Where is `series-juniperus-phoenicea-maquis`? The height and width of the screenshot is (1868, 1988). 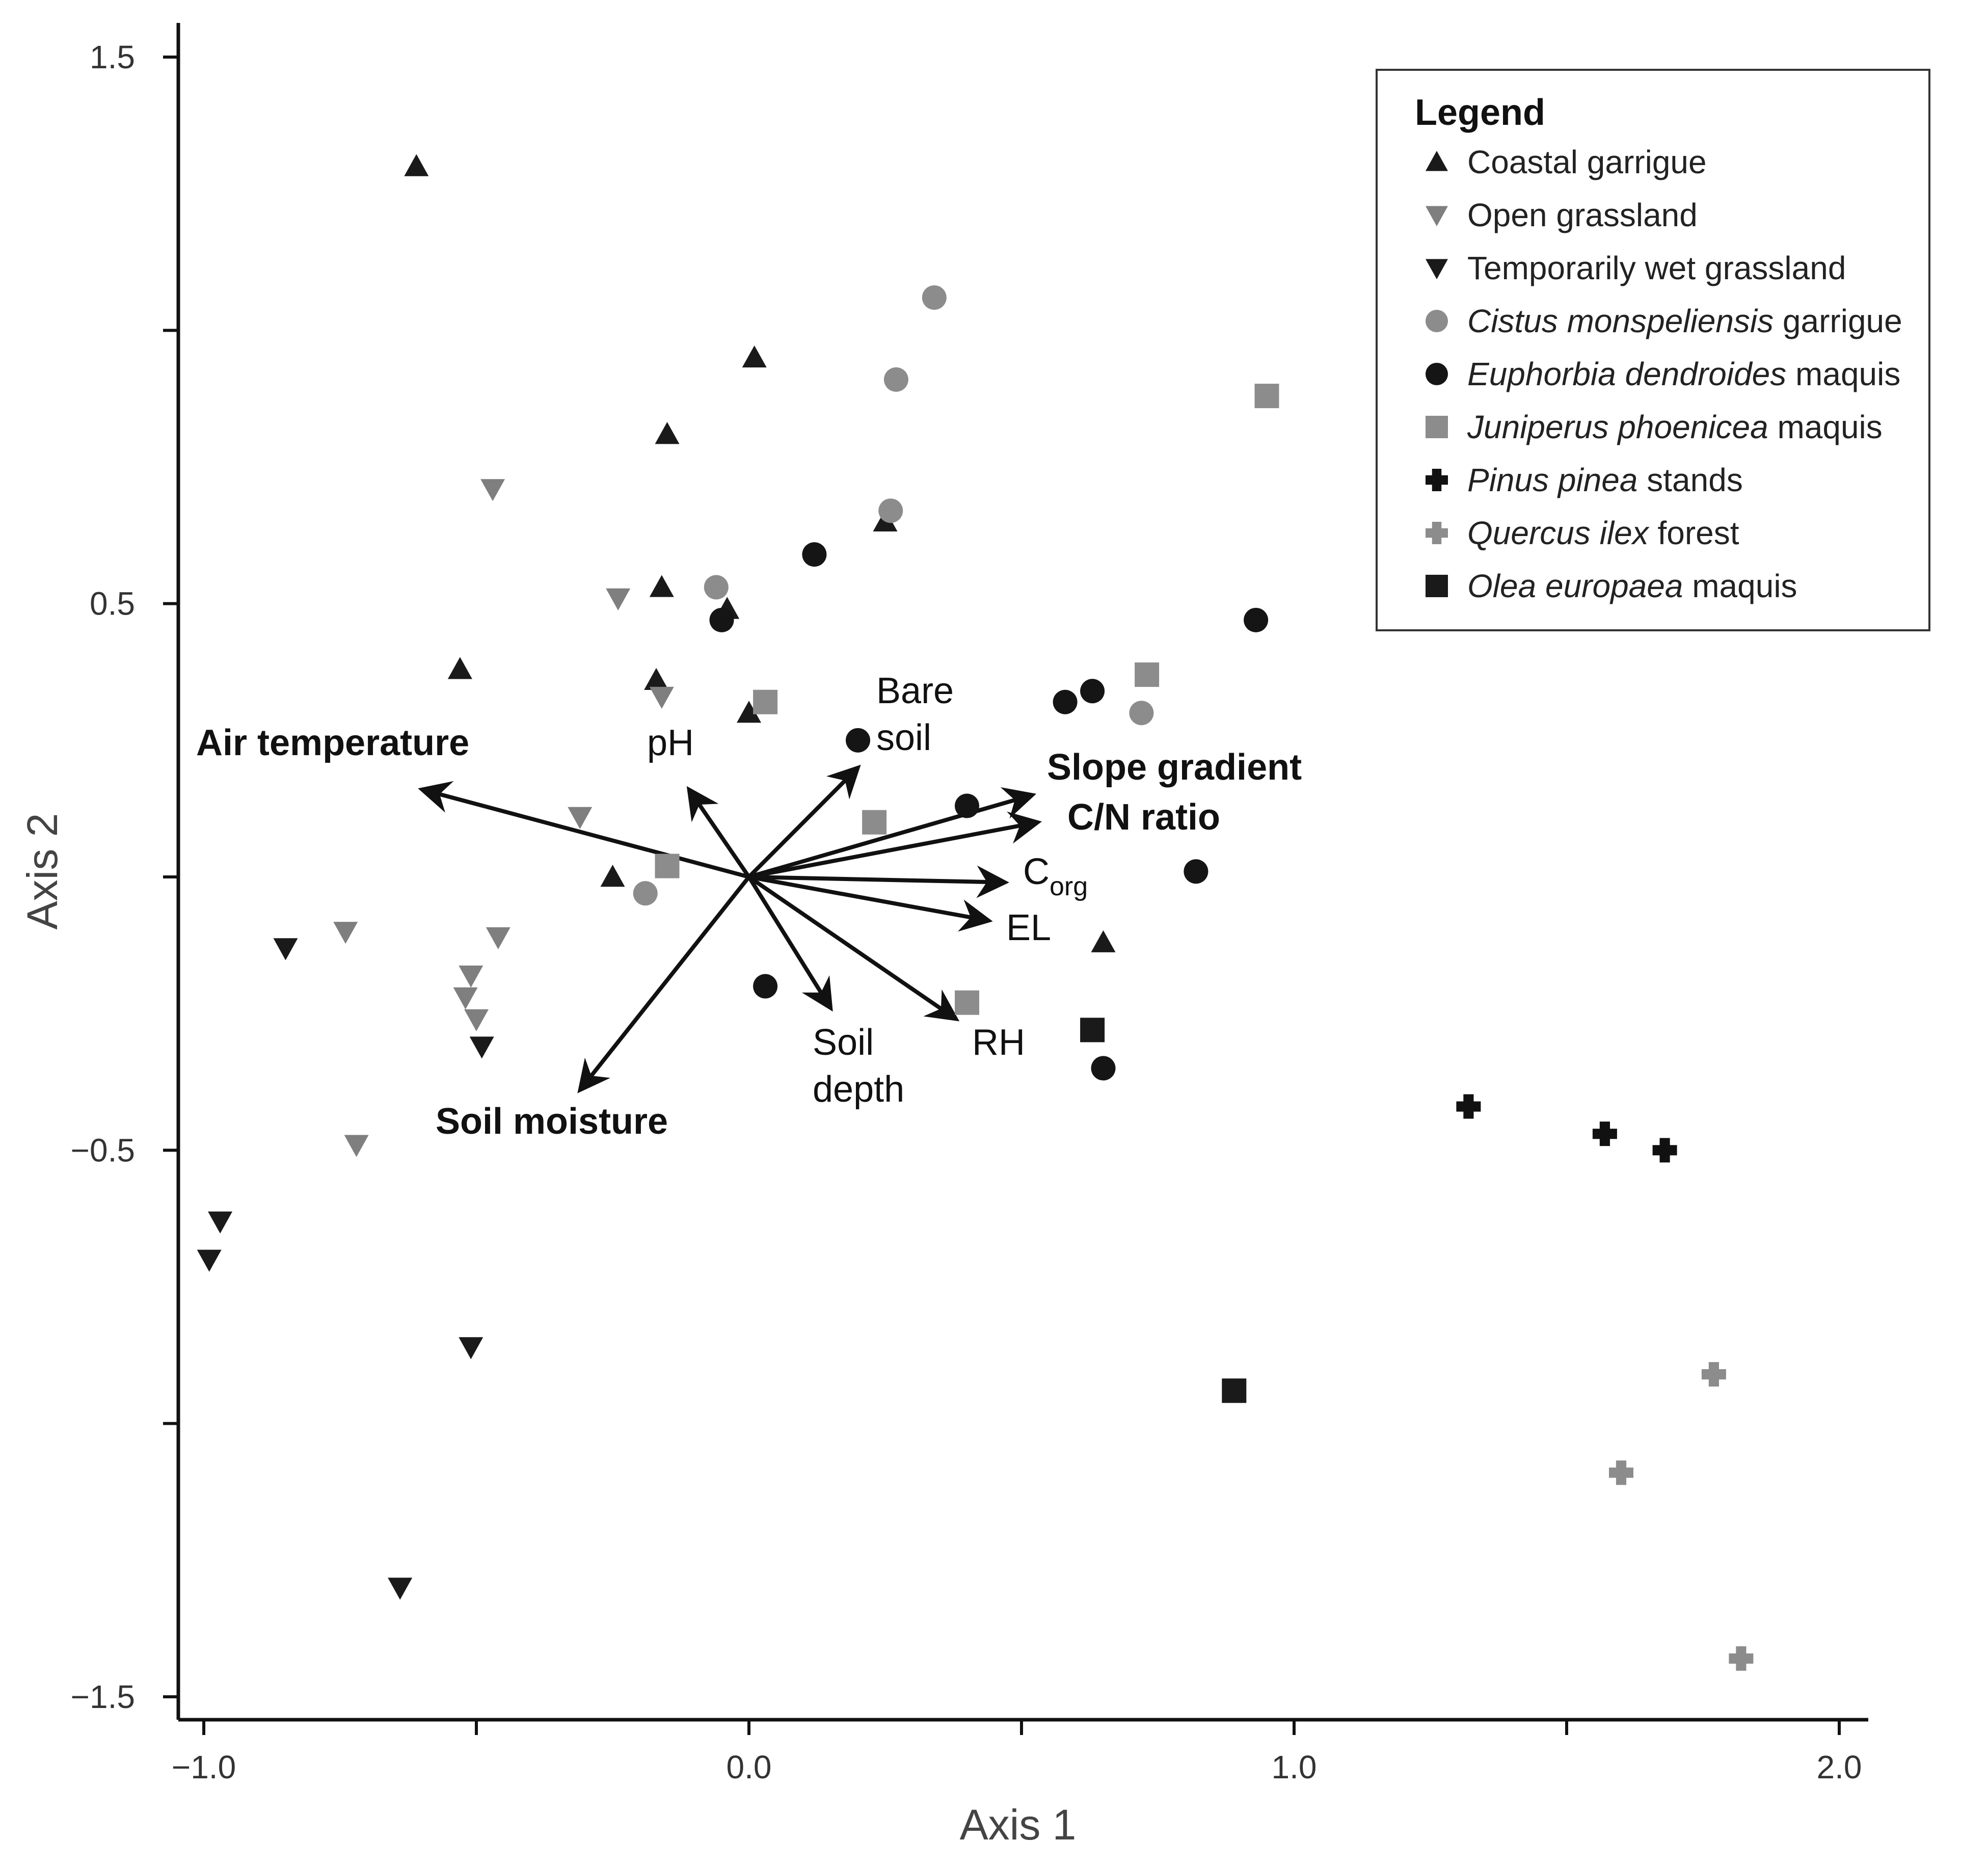
series-juniperus-phoenicea-maquis is located at coordinates (967, 699).